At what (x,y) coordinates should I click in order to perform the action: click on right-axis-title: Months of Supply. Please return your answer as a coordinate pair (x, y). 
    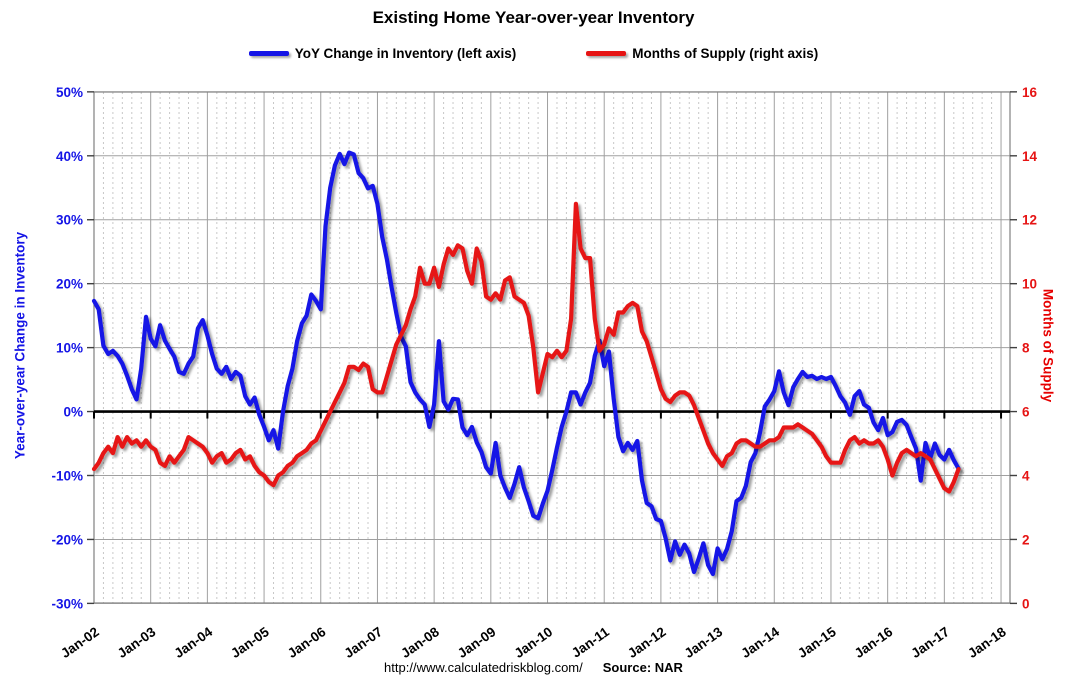
    Looking at the image, I should click on (1048, 345).